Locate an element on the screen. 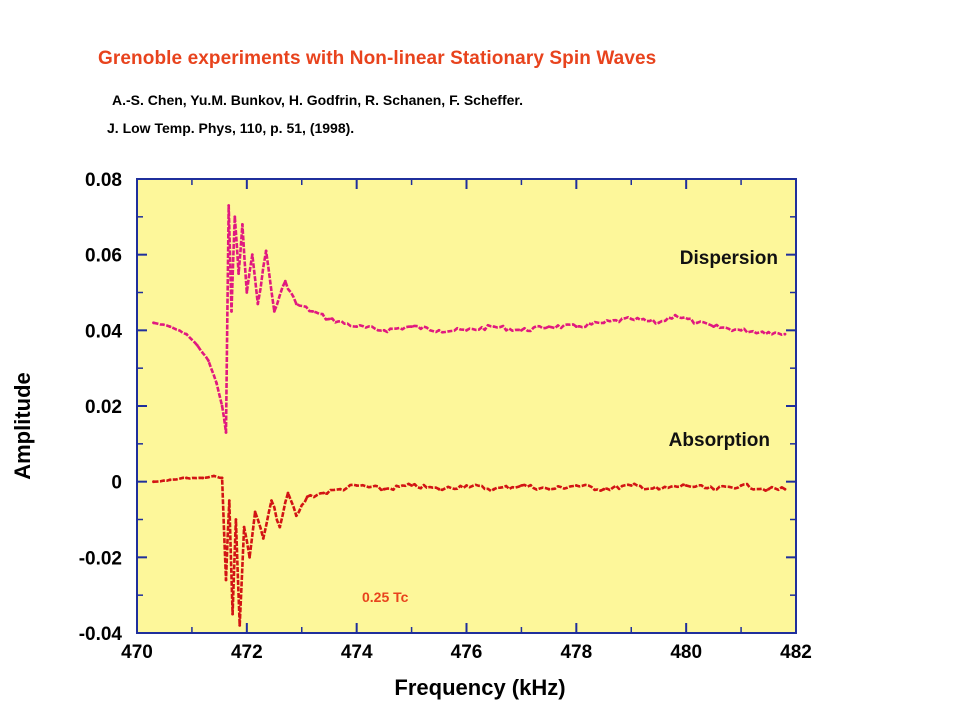  series-label: Absorption is located at coordinates (719, 440).